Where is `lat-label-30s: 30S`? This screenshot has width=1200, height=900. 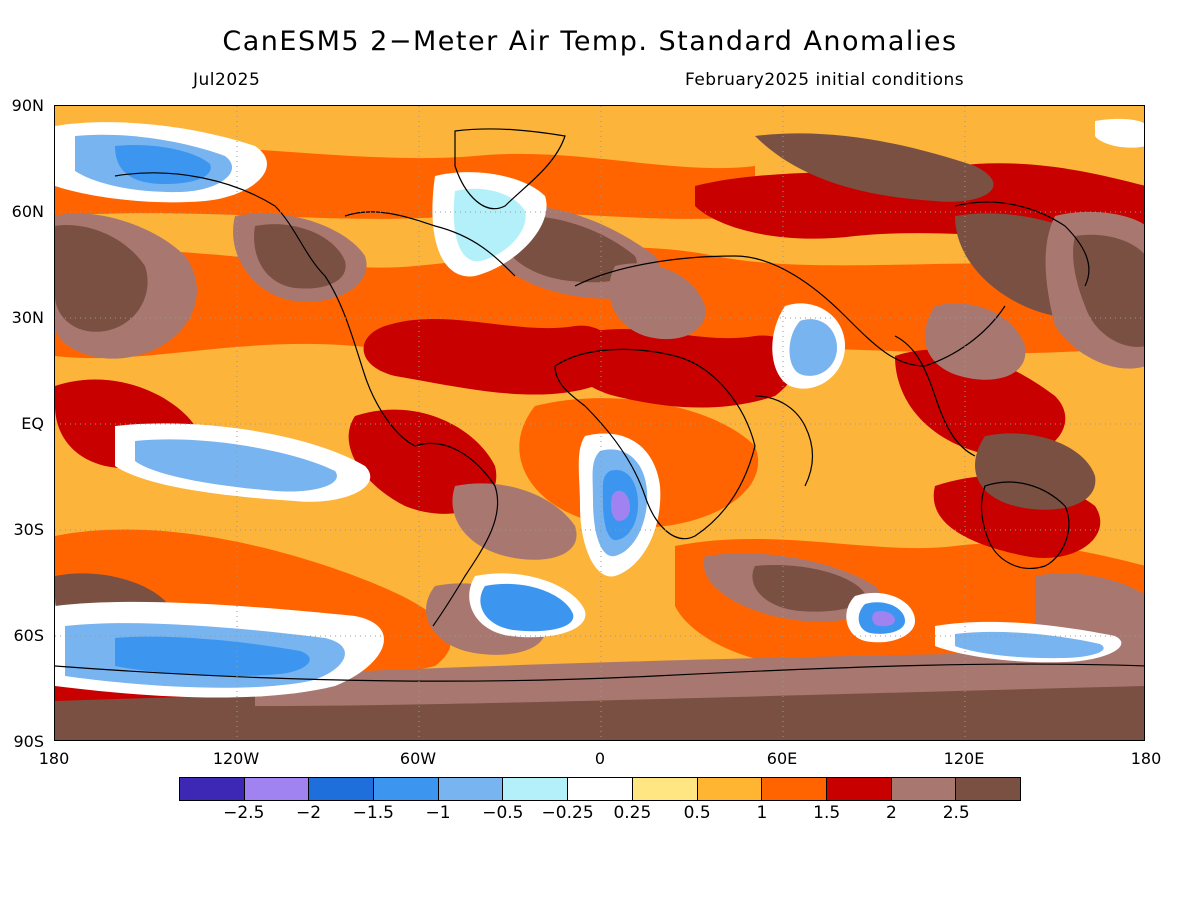
lat-label-30s: 30S is located at coordinates (28, 529).